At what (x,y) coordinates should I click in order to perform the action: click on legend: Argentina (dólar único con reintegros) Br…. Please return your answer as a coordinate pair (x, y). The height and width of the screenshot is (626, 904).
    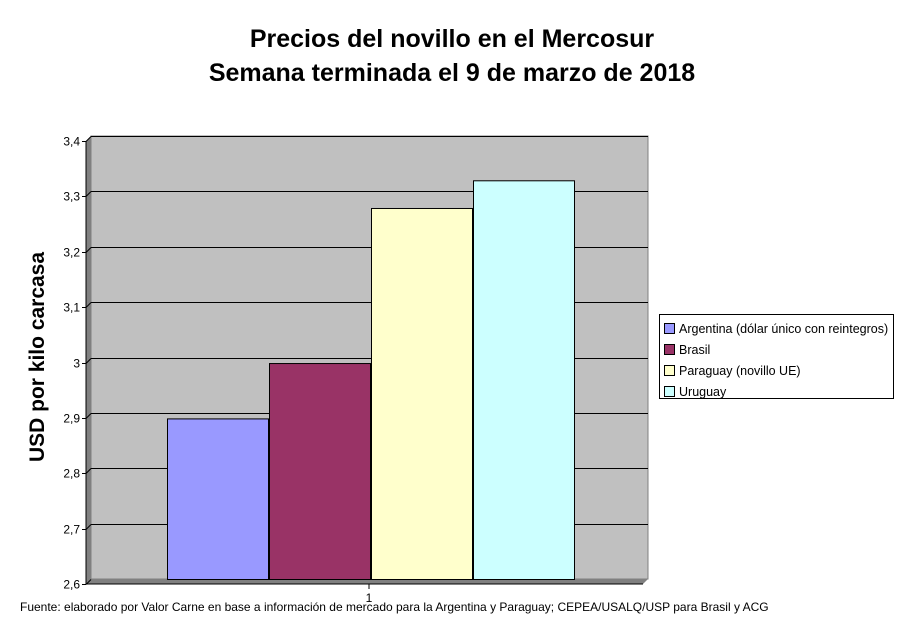
    Looking at the image, I should click on (776, 356).